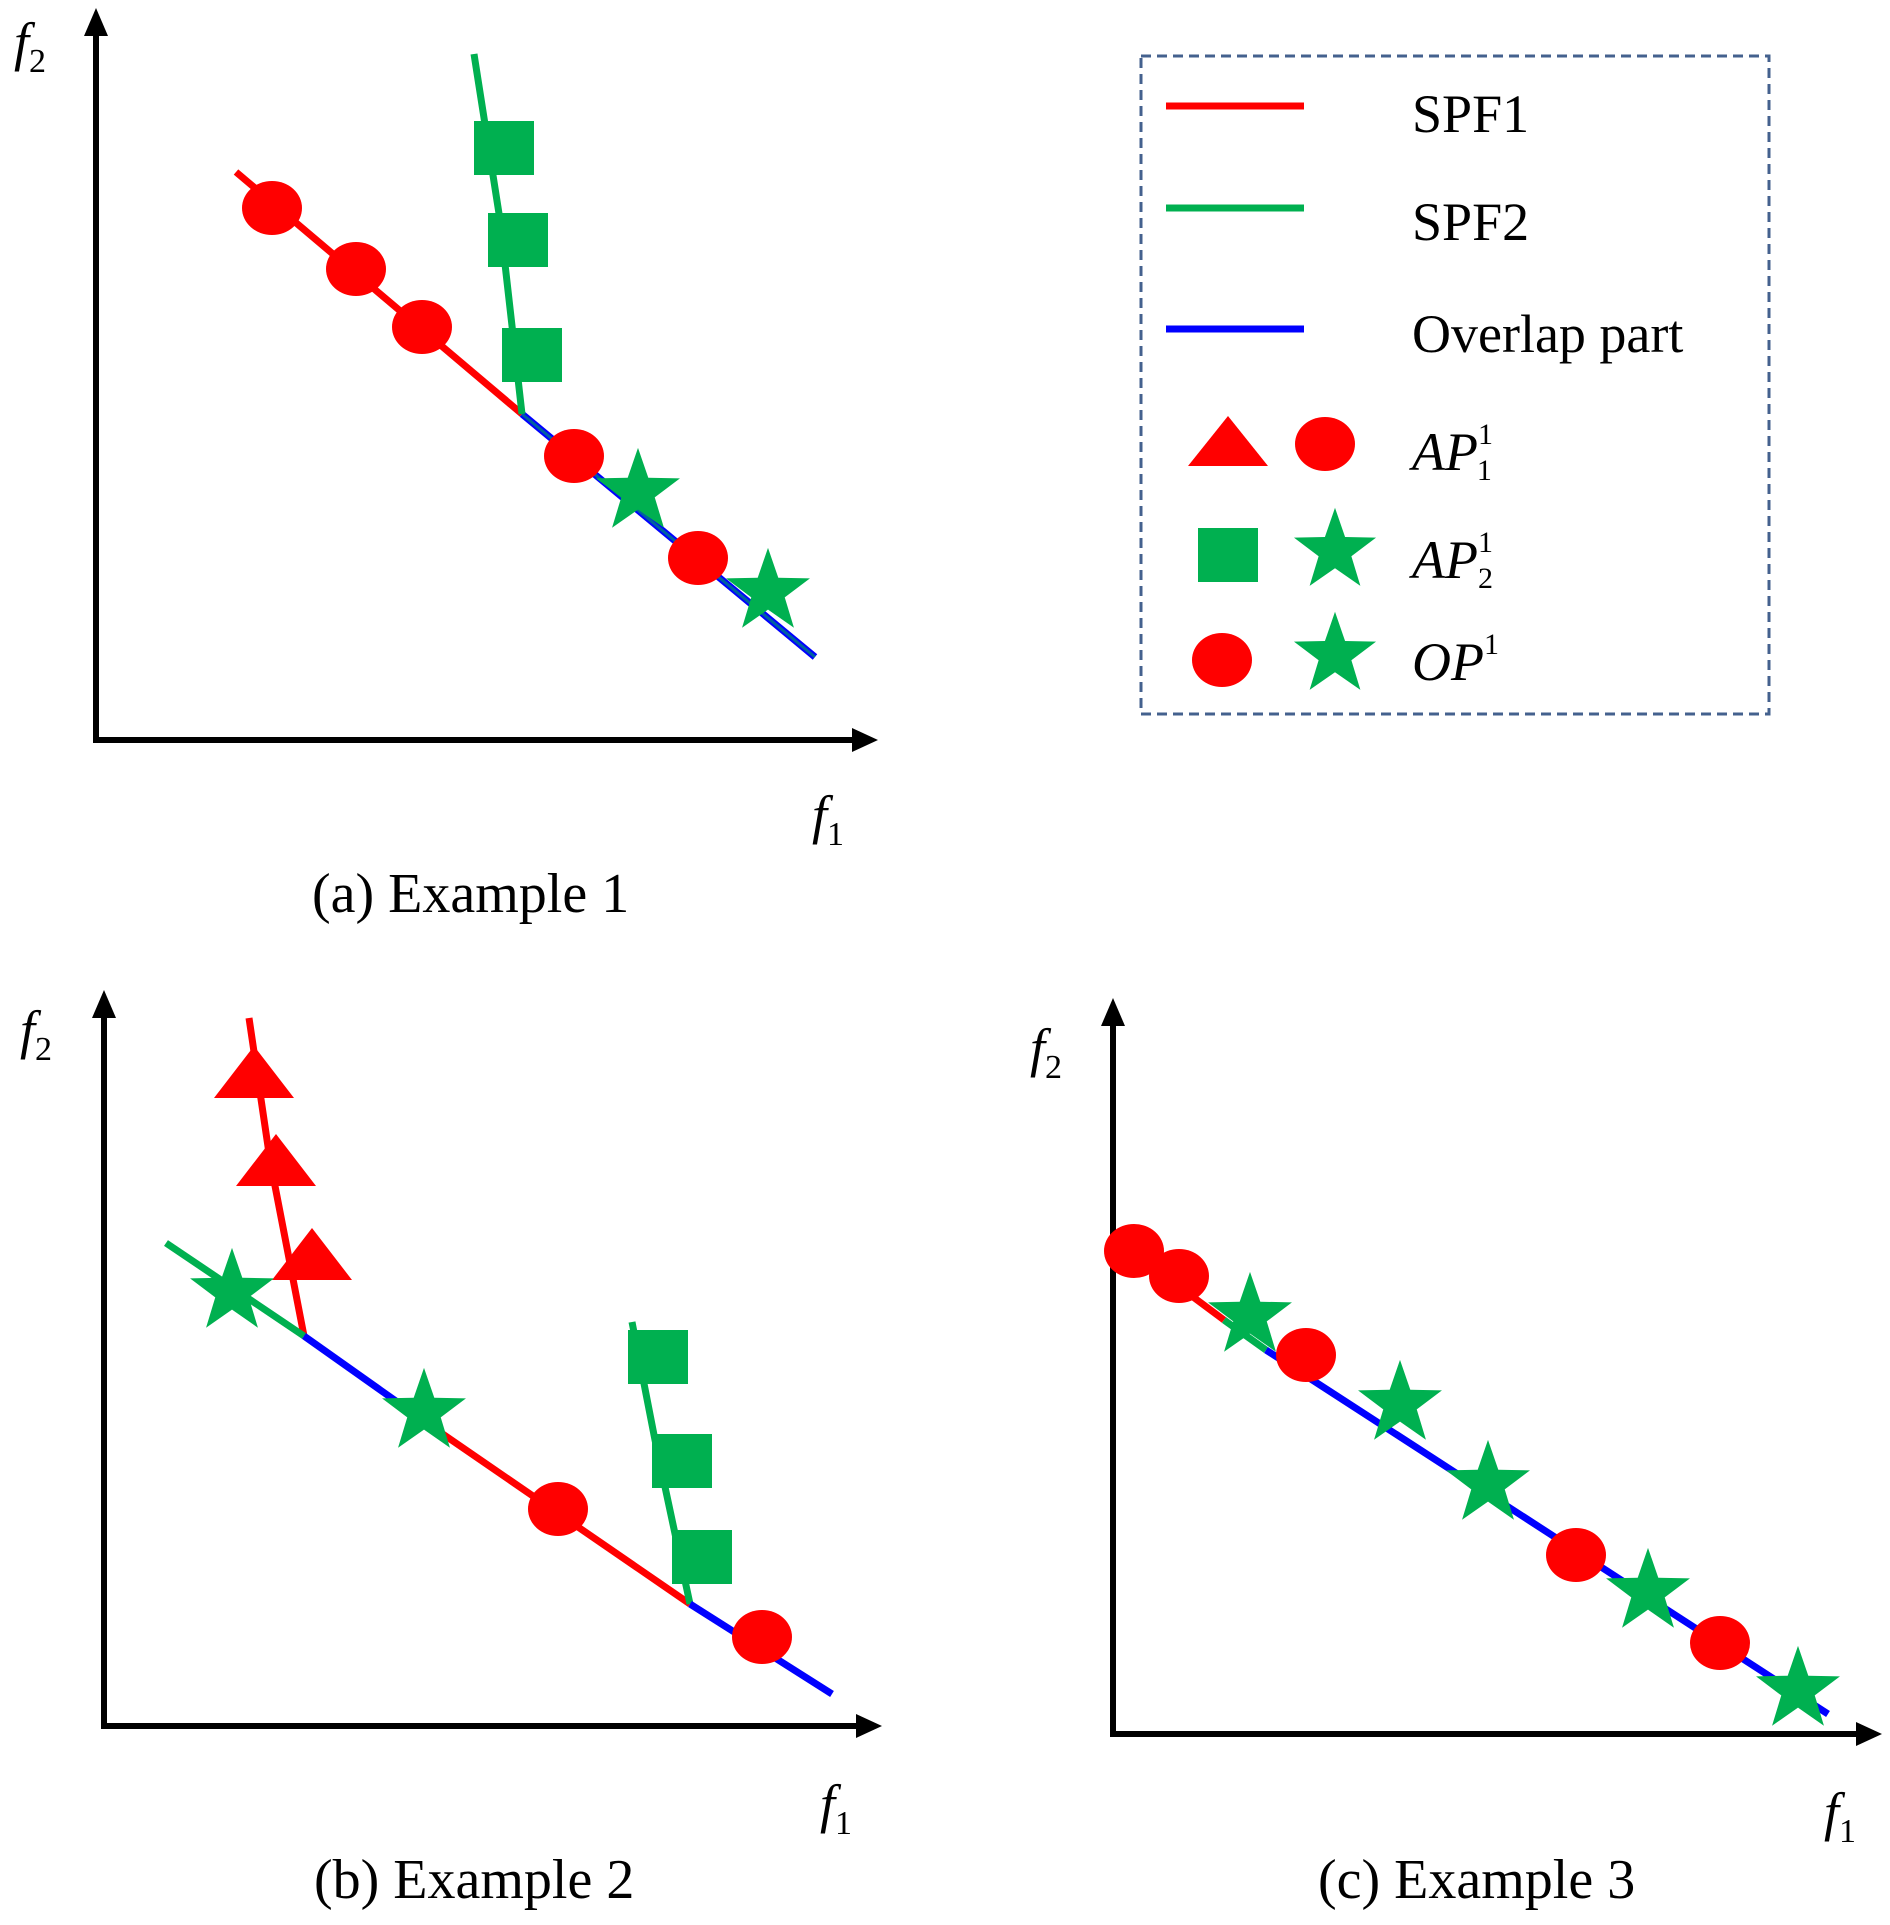 The height and width of the screenshot is (1925, 1890). I want to click on legend-item-spf1: SPF1, so click(1347, 114).